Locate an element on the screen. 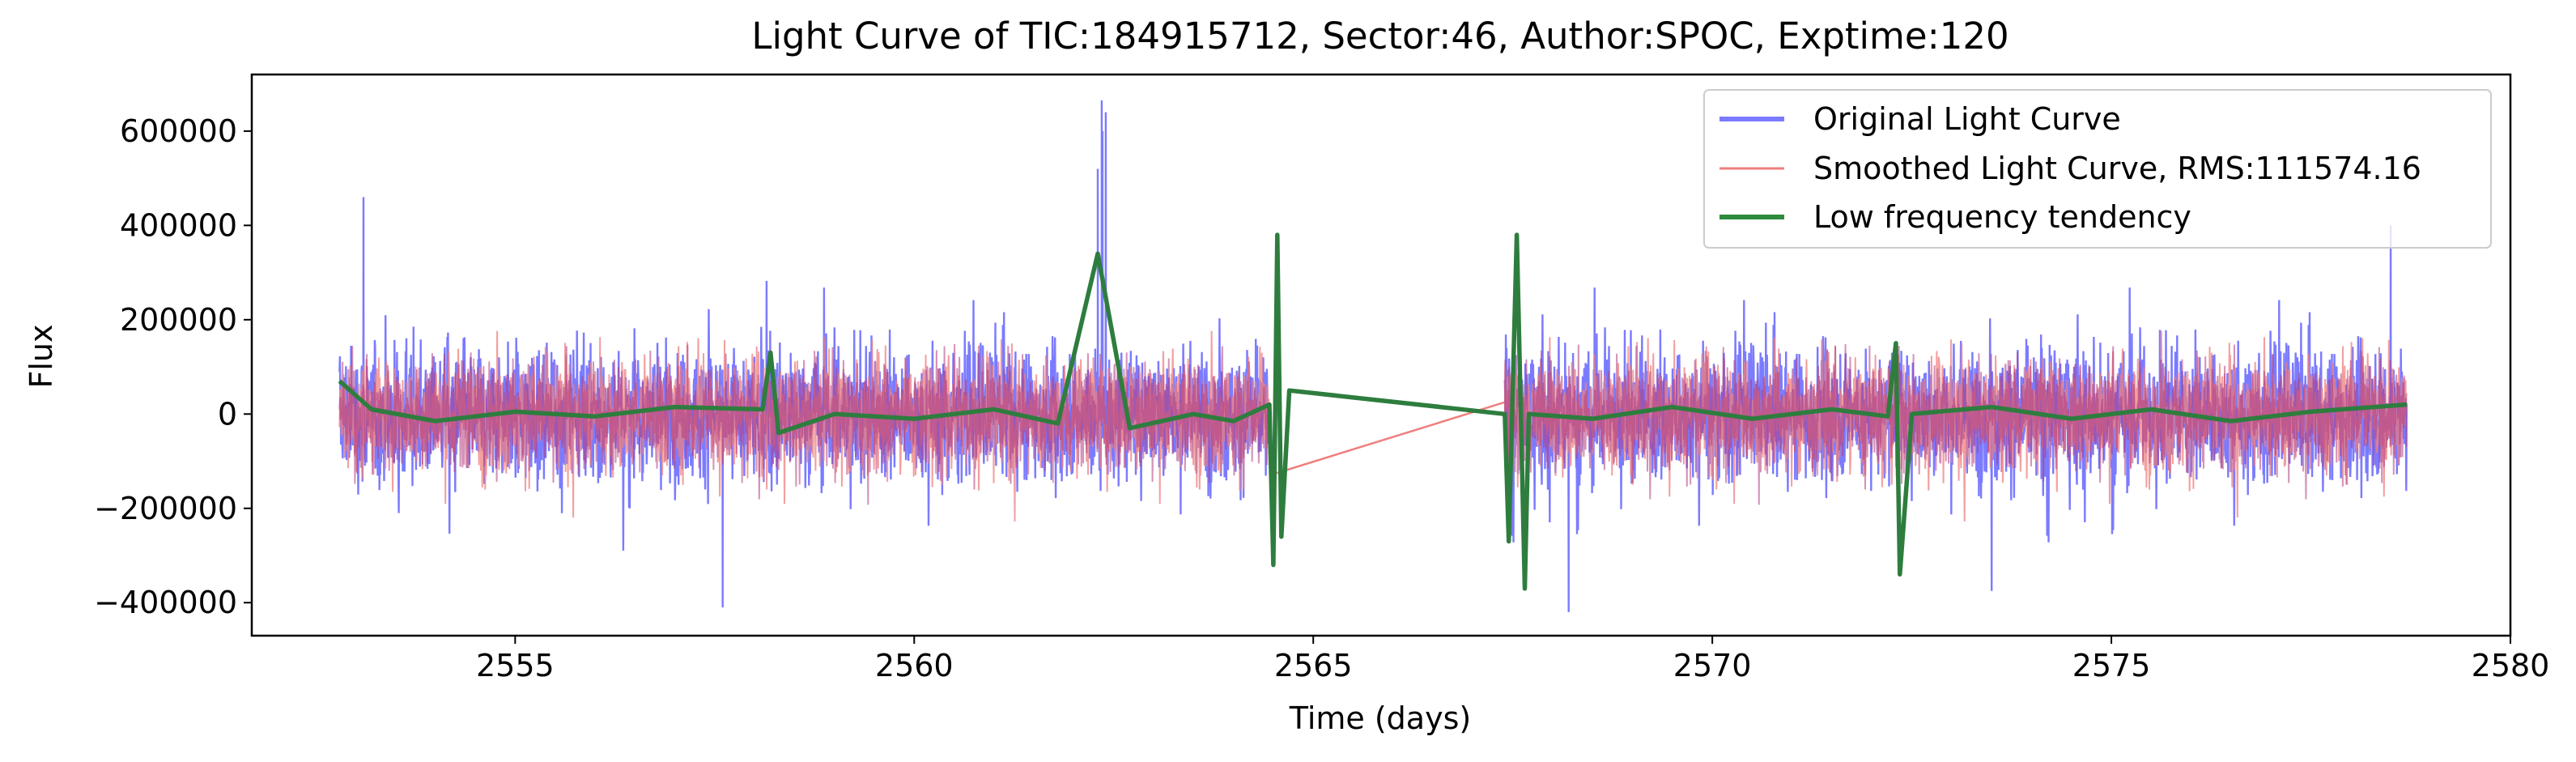 The image size is (2576, 762). x-tick-label: 2580 is located at coordinates (2511, 665).